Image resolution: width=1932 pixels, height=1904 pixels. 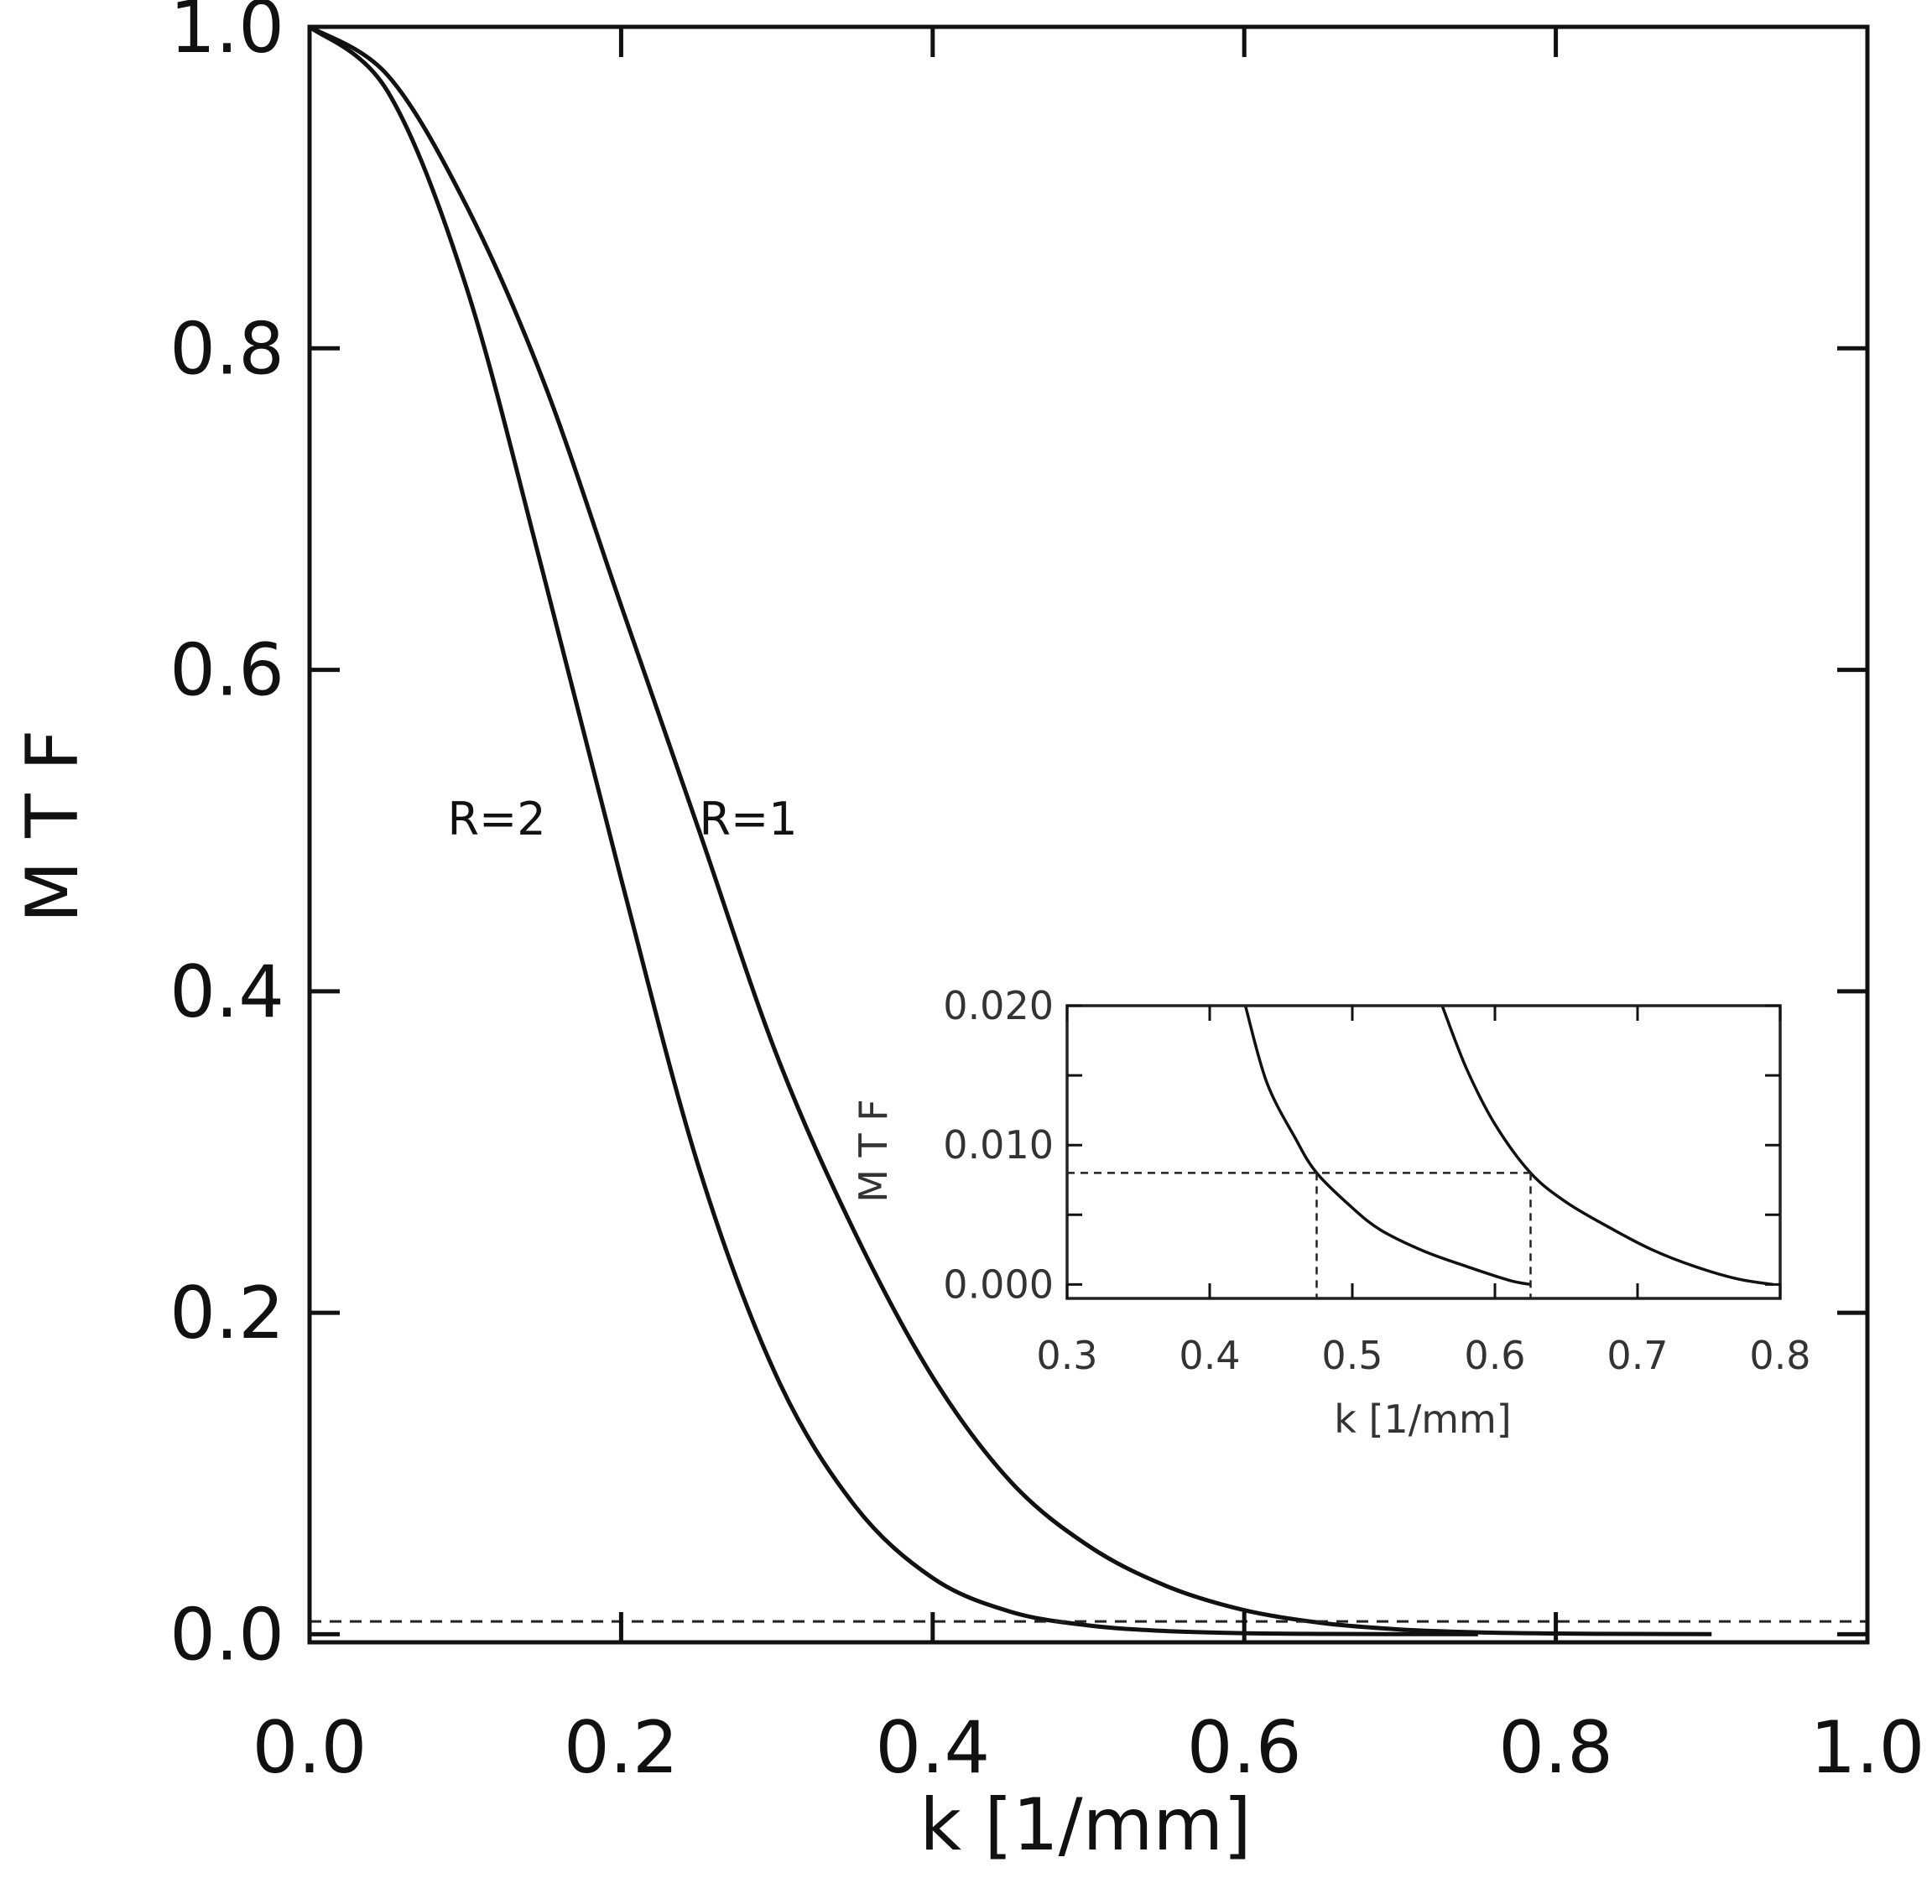 I want to click on series-label-r1: R=1, so click(x=748, y=819).